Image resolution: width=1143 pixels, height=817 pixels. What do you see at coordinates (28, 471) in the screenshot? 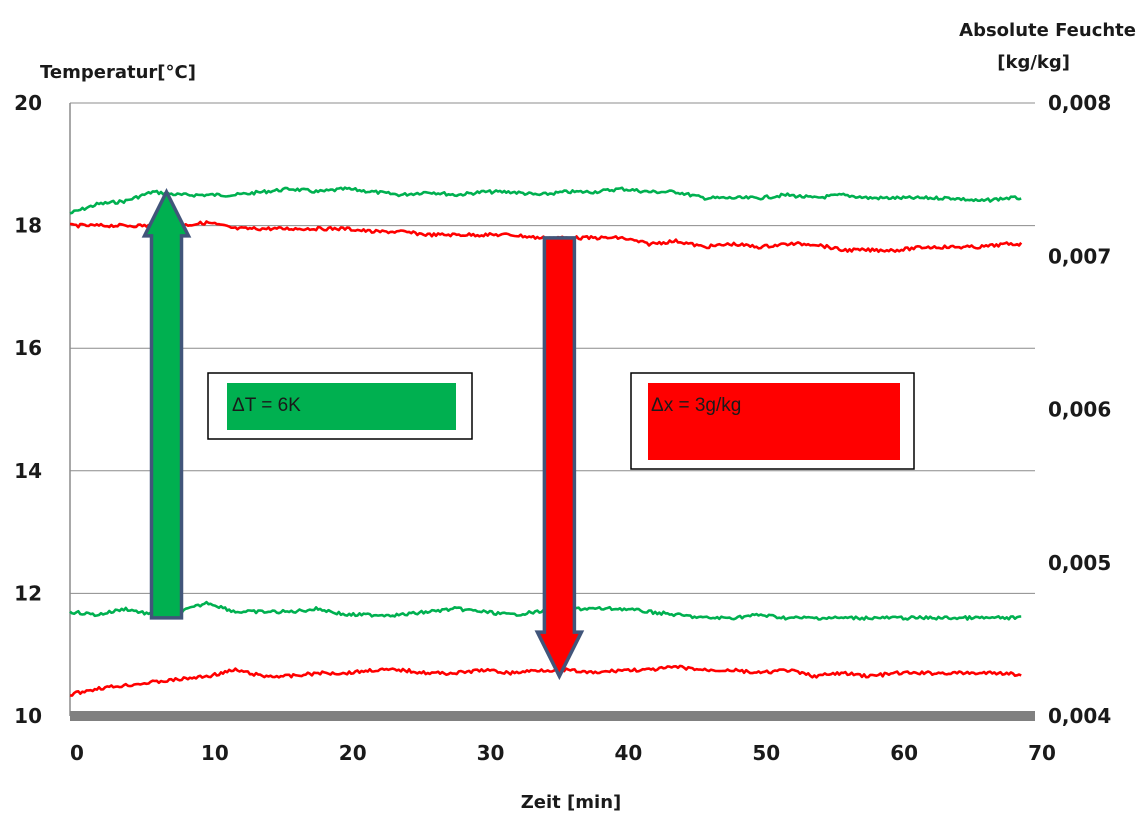
I see `y-left-tick-label: 14` at bounding box center [28, 471].